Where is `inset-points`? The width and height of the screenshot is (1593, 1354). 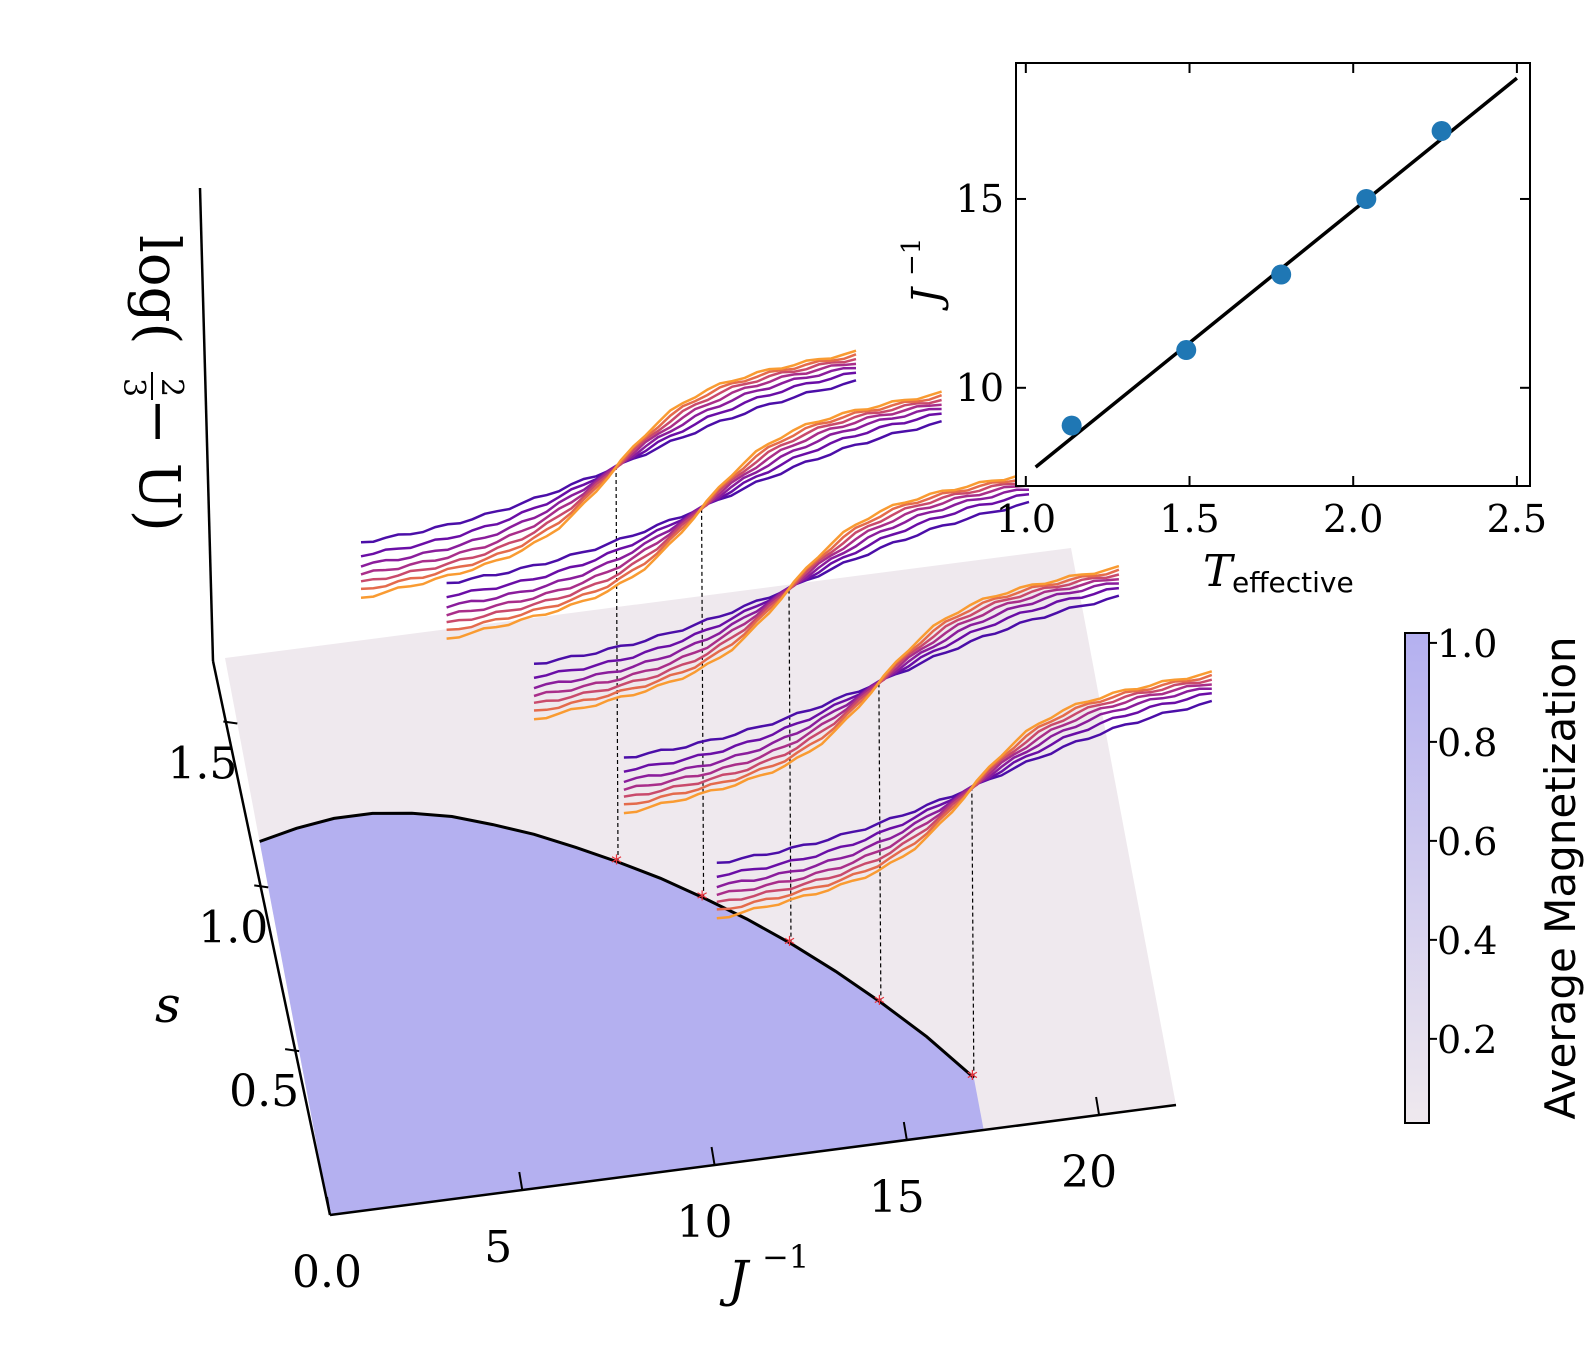
inset-points is located at coordinates (1256, 278).